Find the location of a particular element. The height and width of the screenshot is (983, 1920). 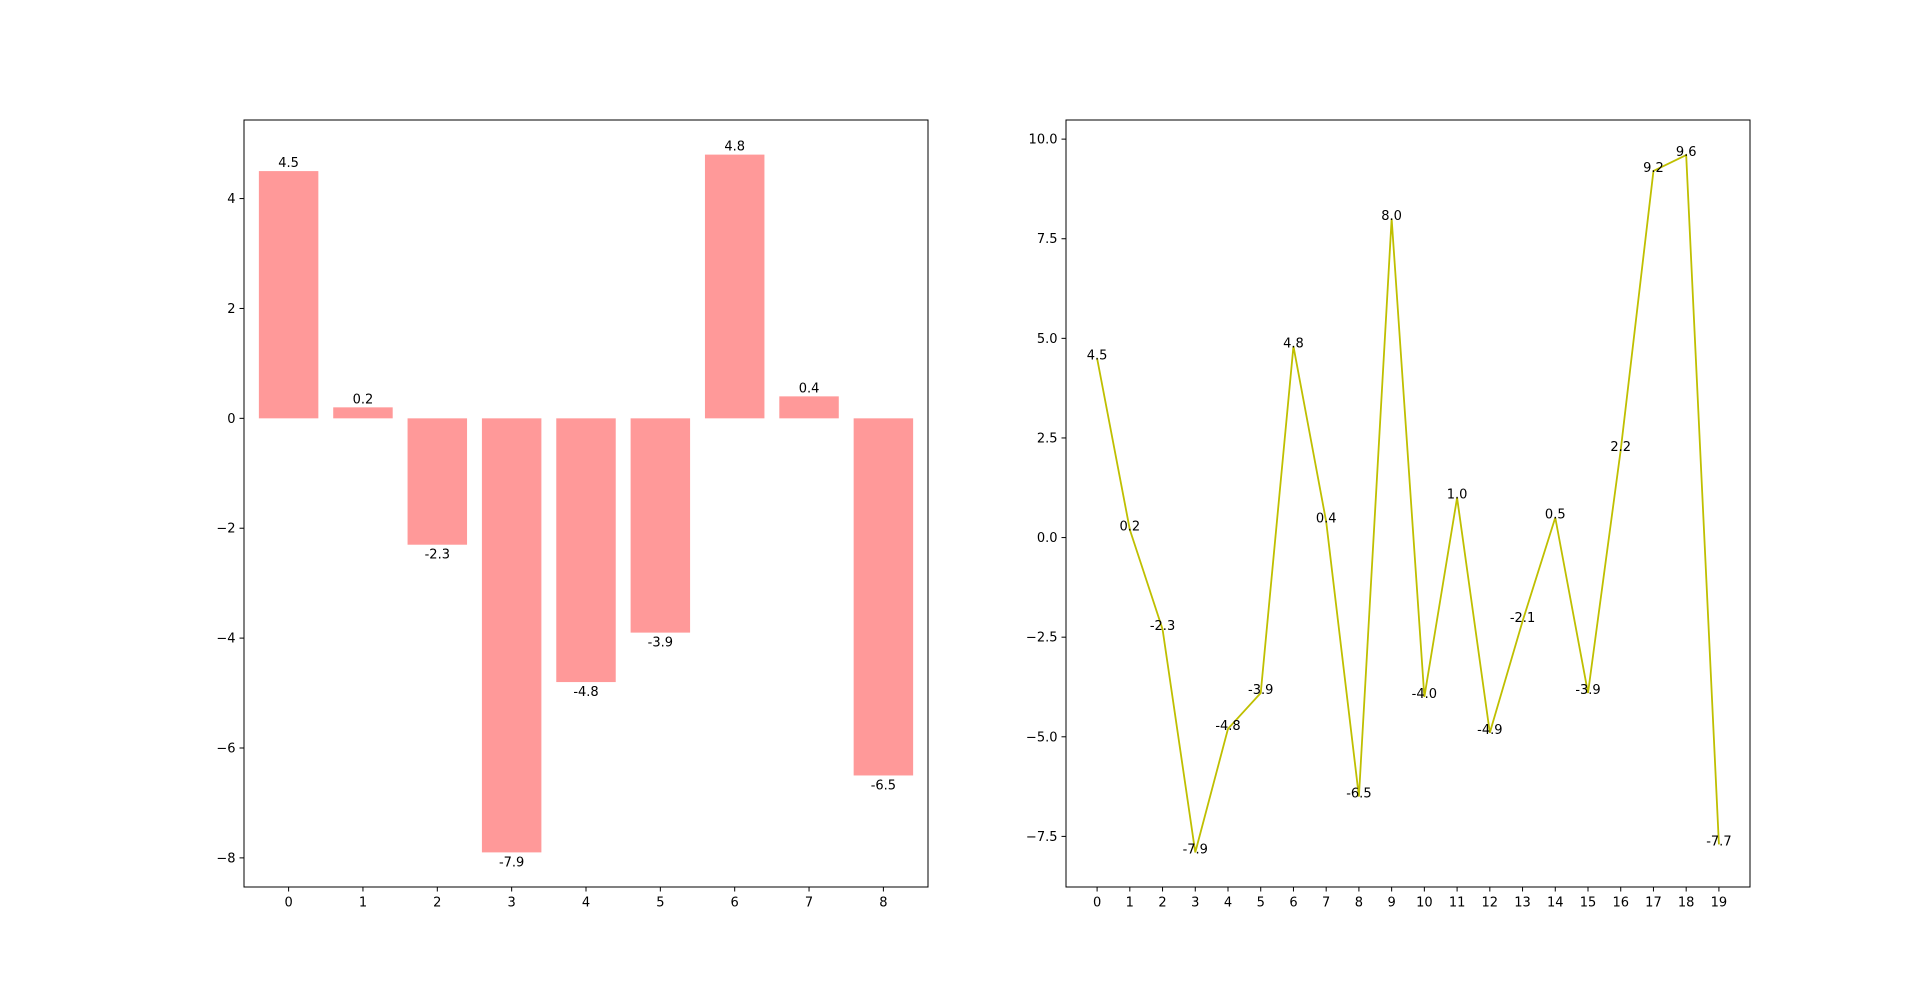

x-tick-label: 12 is located at coordinates (1490, 903).